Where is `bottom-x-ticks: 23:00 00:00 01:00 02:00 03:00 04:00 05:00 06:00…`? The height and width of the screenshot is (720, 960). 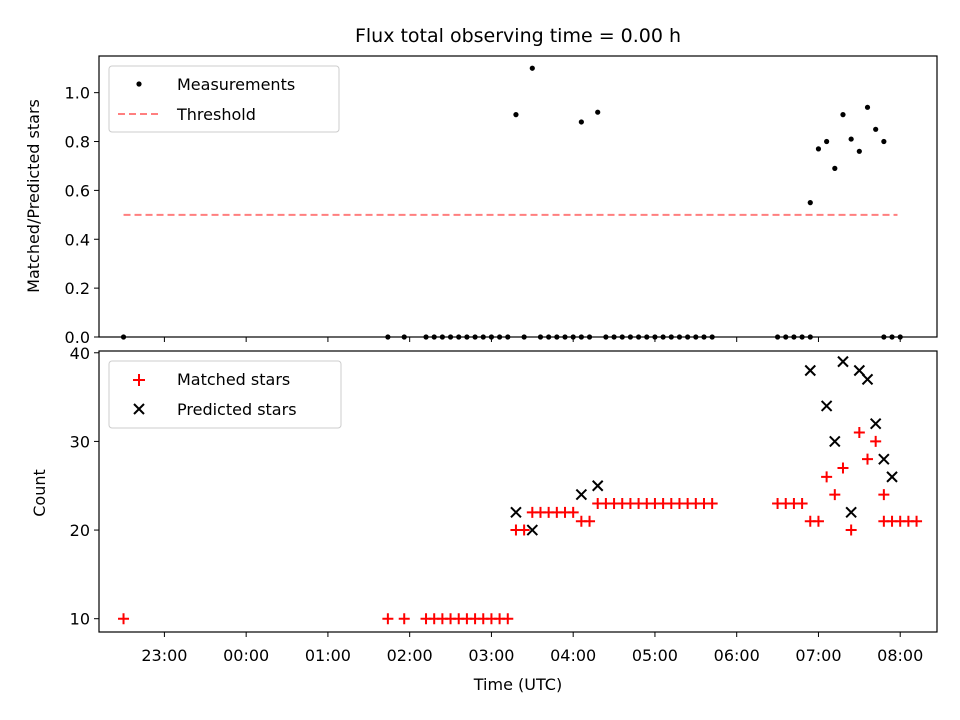
bottom-x-ticks: 23:00 00:00 01:00 02:00 03:00 04:00 05:00 06:00… is located at coordinates (532, 648).